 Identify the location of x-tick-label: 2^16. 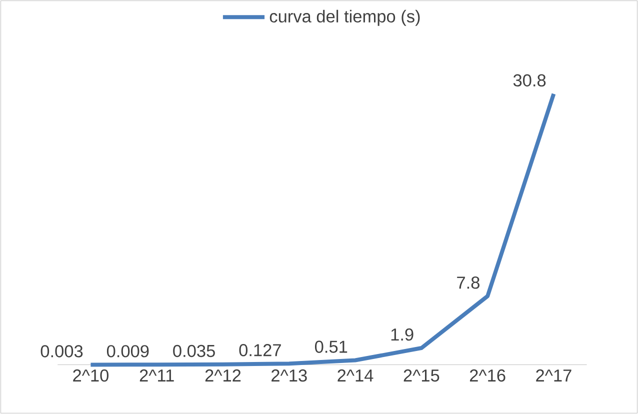
(488, 375).